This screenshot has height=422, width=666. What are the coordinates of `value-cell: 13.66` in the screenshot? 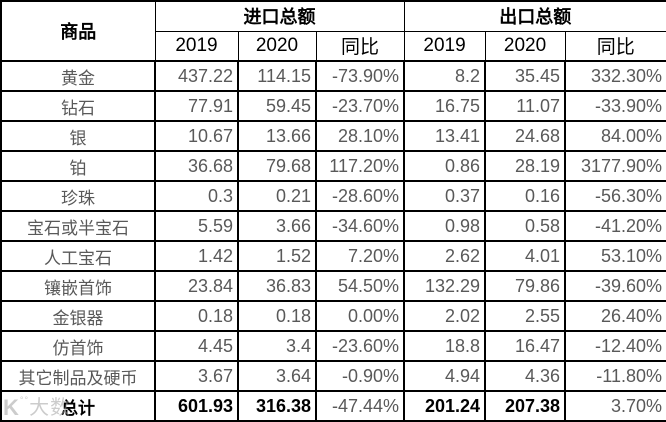 It's located at (277, 136).